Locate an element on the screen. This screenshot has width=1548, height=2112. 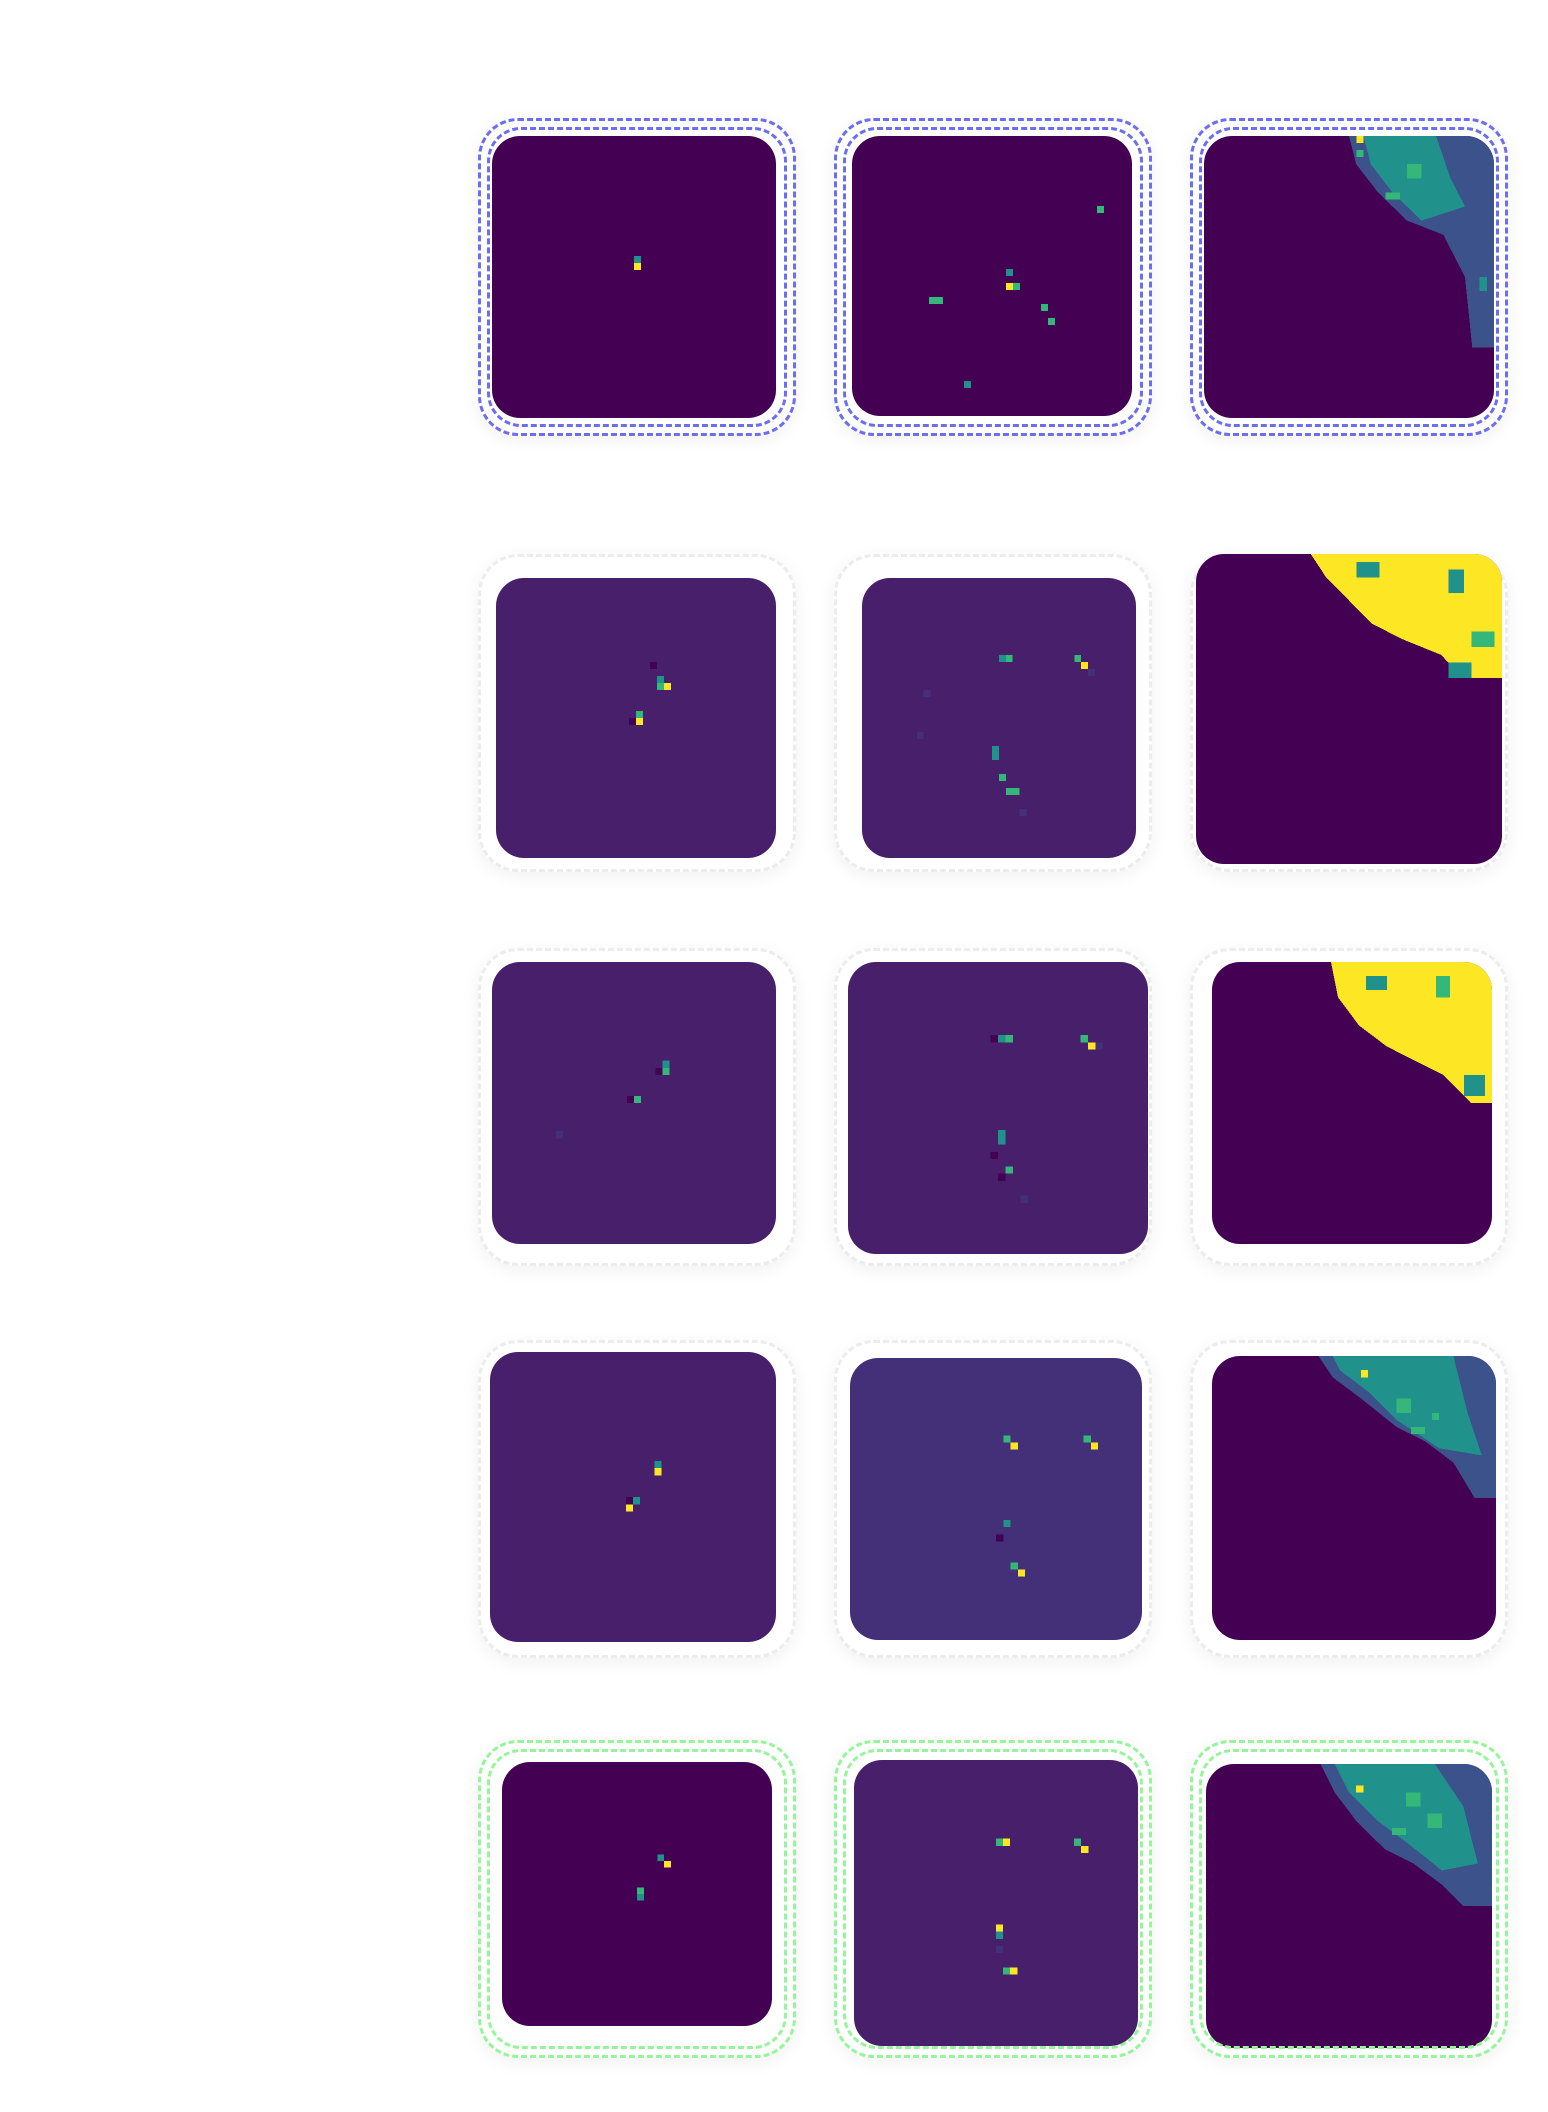
frame-r1-c3 is located at coordinates (1349, 277).